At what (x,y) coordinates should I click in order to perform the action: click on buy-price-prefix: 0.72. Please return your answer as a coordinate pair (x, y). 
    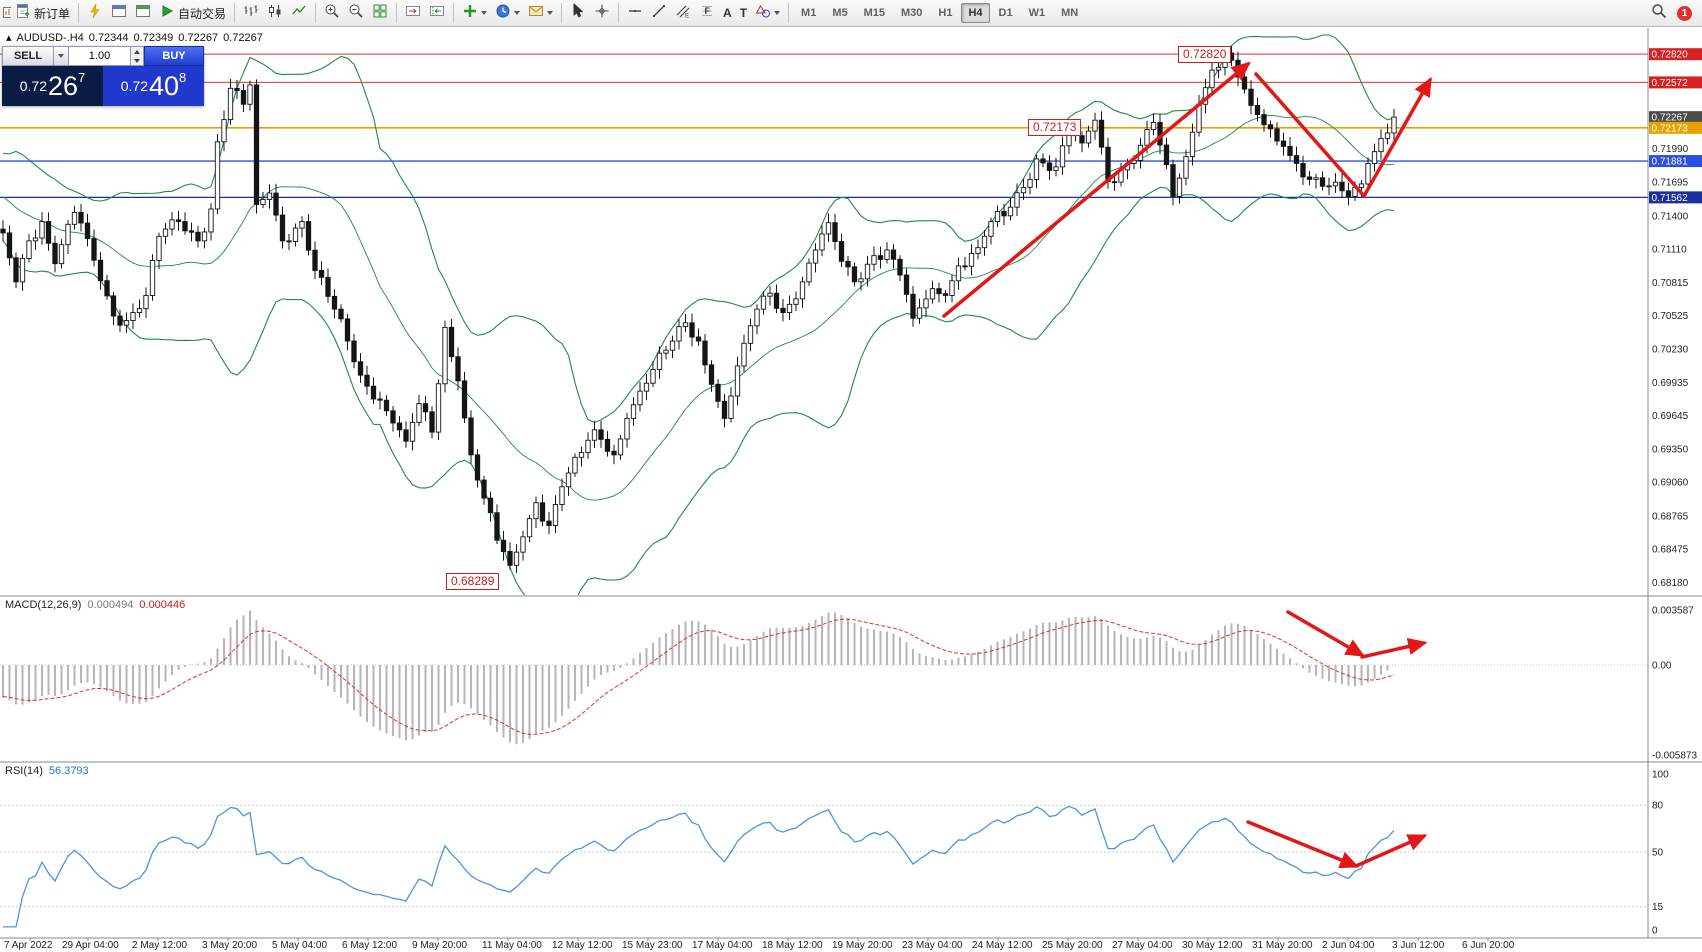
    Looking at the image, I should click on (134, 86).